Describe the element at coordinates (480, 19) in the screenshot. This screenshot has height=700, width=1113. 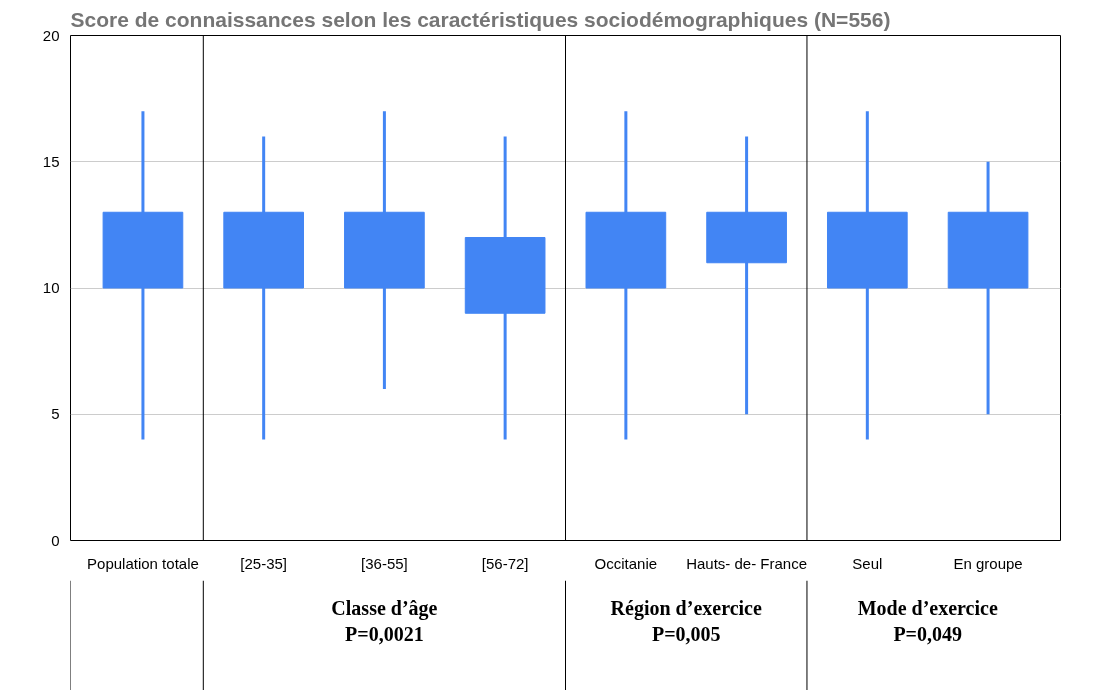
I see `chart-title: Score de connaissances selon les caractéristiques sociodémographiques (N=556)` at that location.